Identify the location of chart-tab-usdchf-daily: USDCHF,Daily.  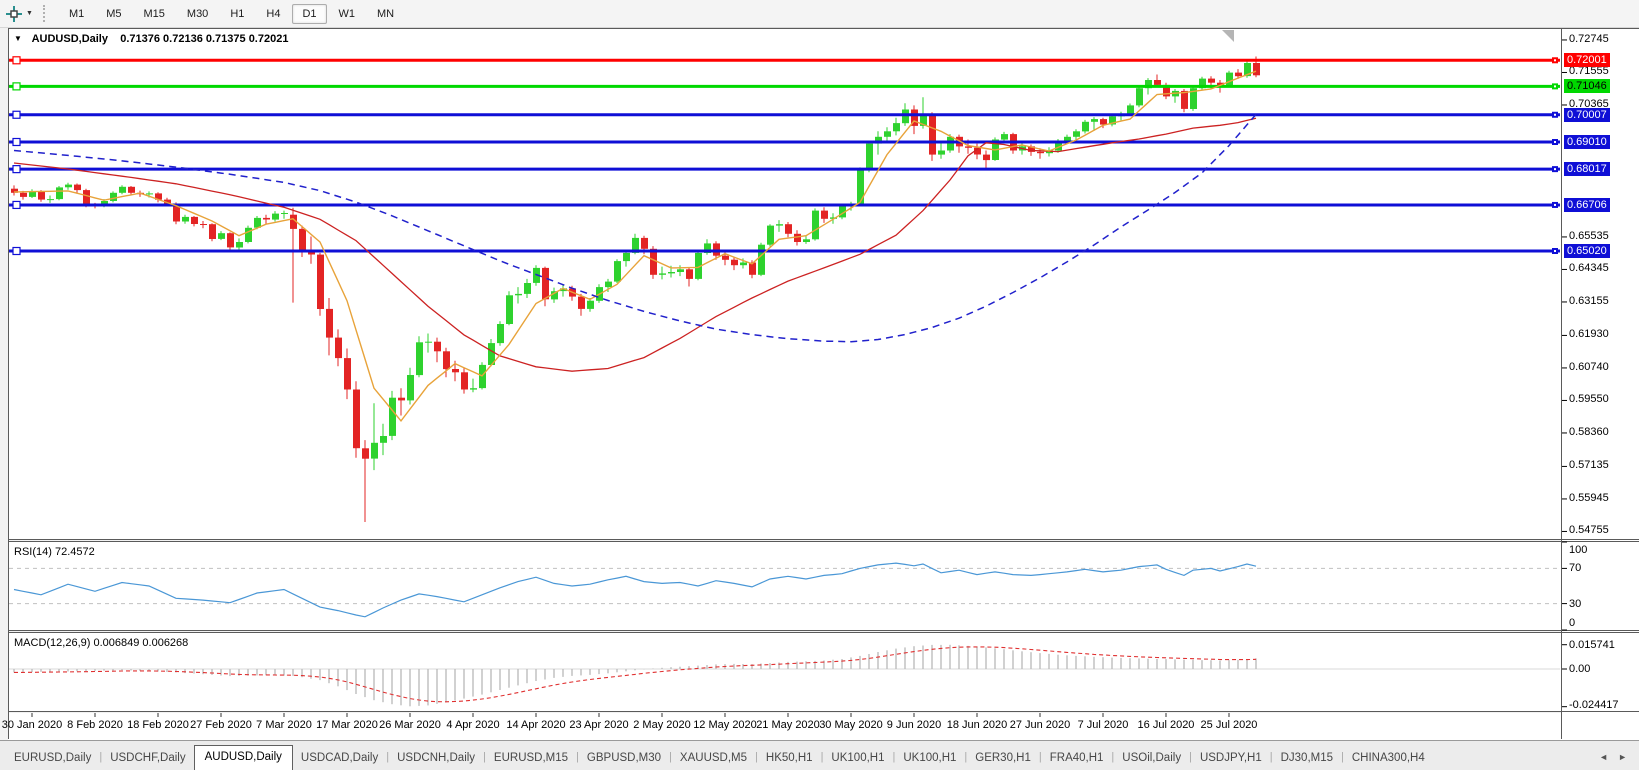
(148, 758).